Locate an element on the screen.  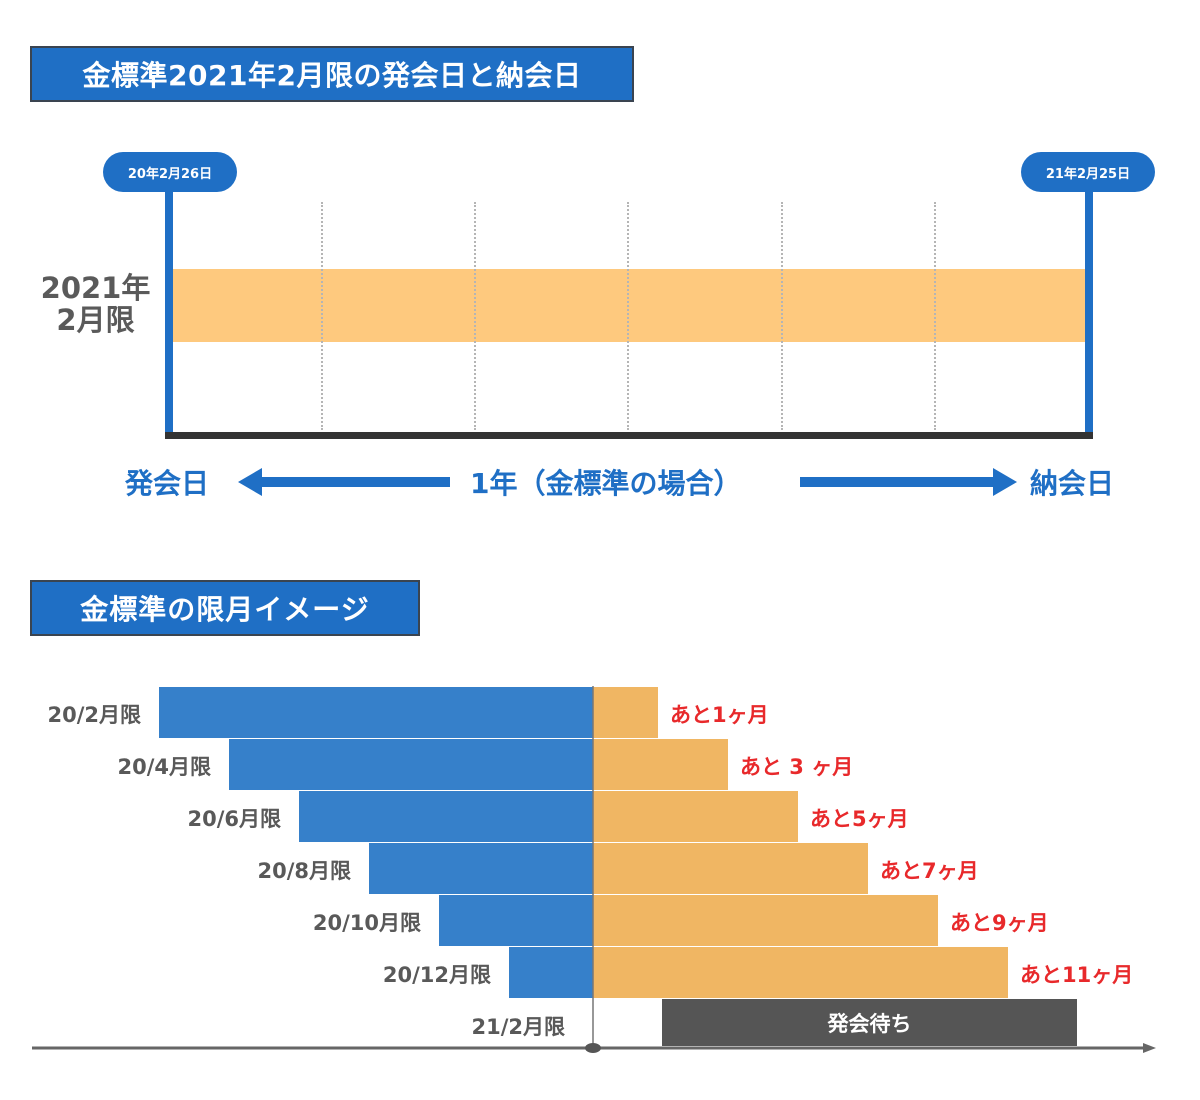
contract-period-band is located at coordinates (629, 305).